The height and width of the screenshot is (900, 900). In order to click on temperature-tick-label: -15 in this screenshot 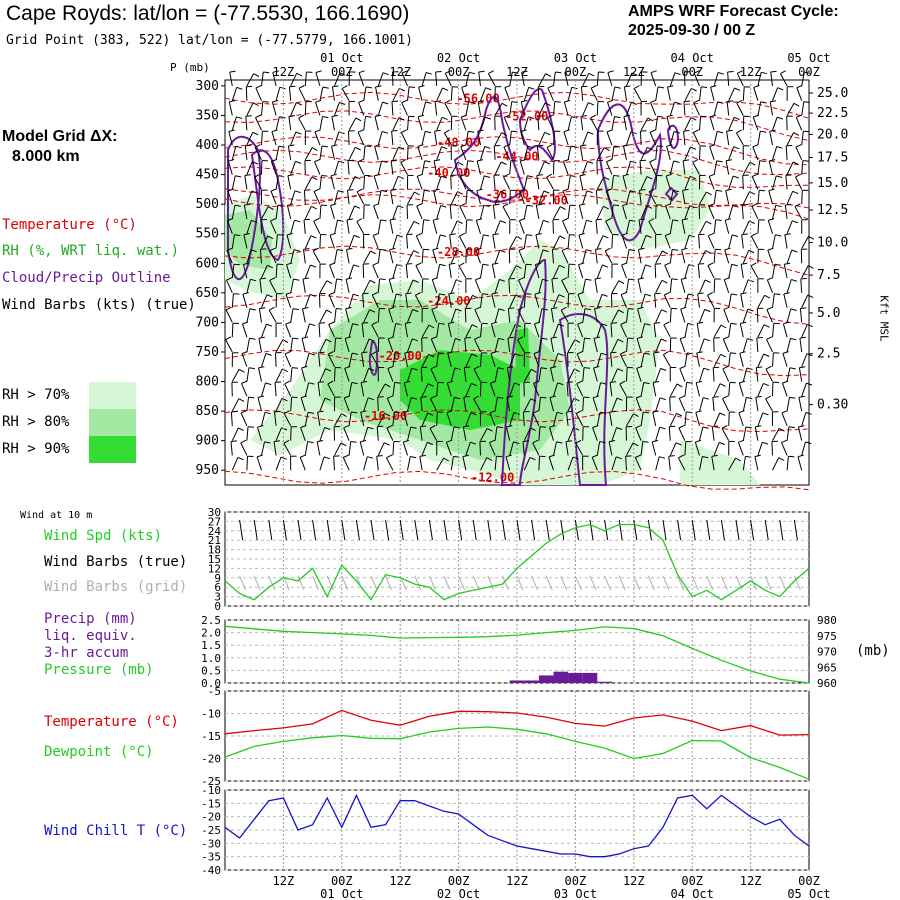, I will do `click(211, 736)`.